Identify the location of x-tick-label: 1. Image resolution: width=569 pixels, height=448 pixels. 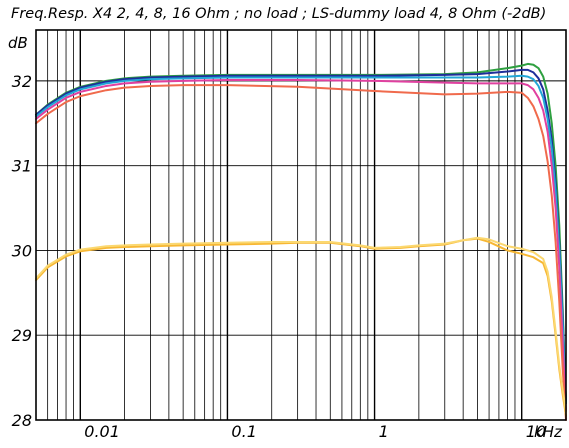
(384, 431).